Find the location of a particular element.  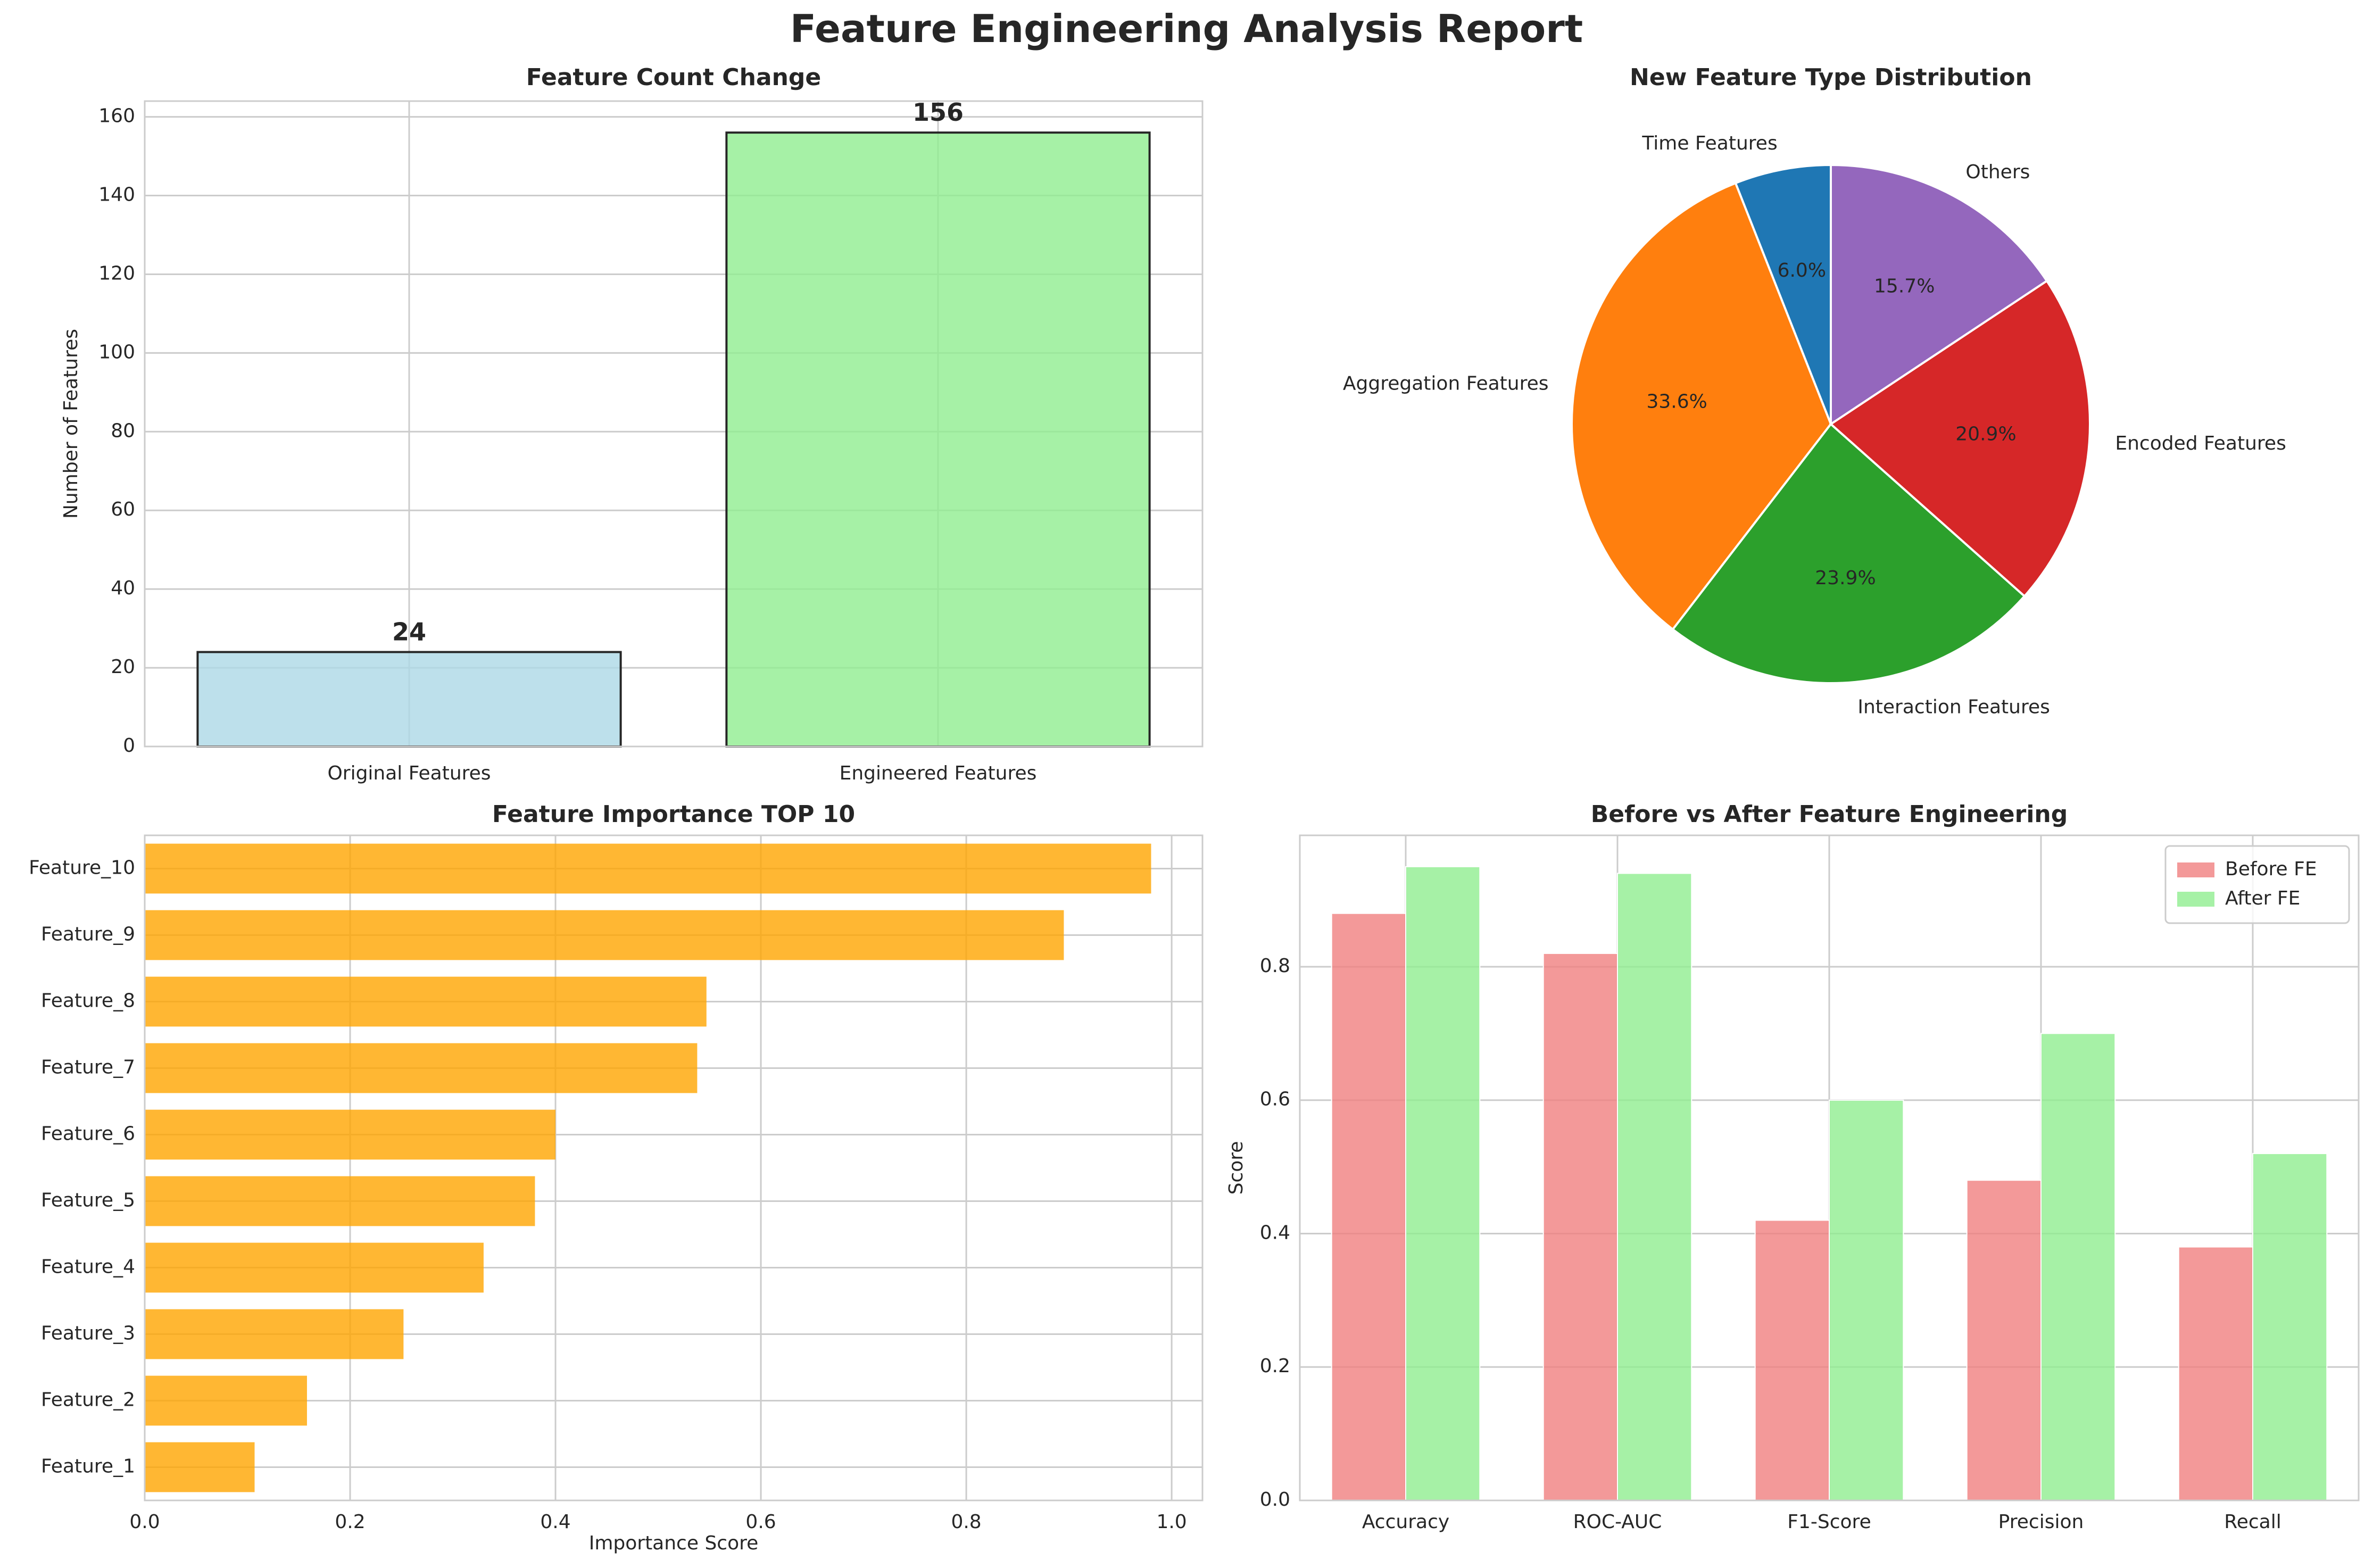

pie-slice-label: Others is located at coordinates (1997, 172).